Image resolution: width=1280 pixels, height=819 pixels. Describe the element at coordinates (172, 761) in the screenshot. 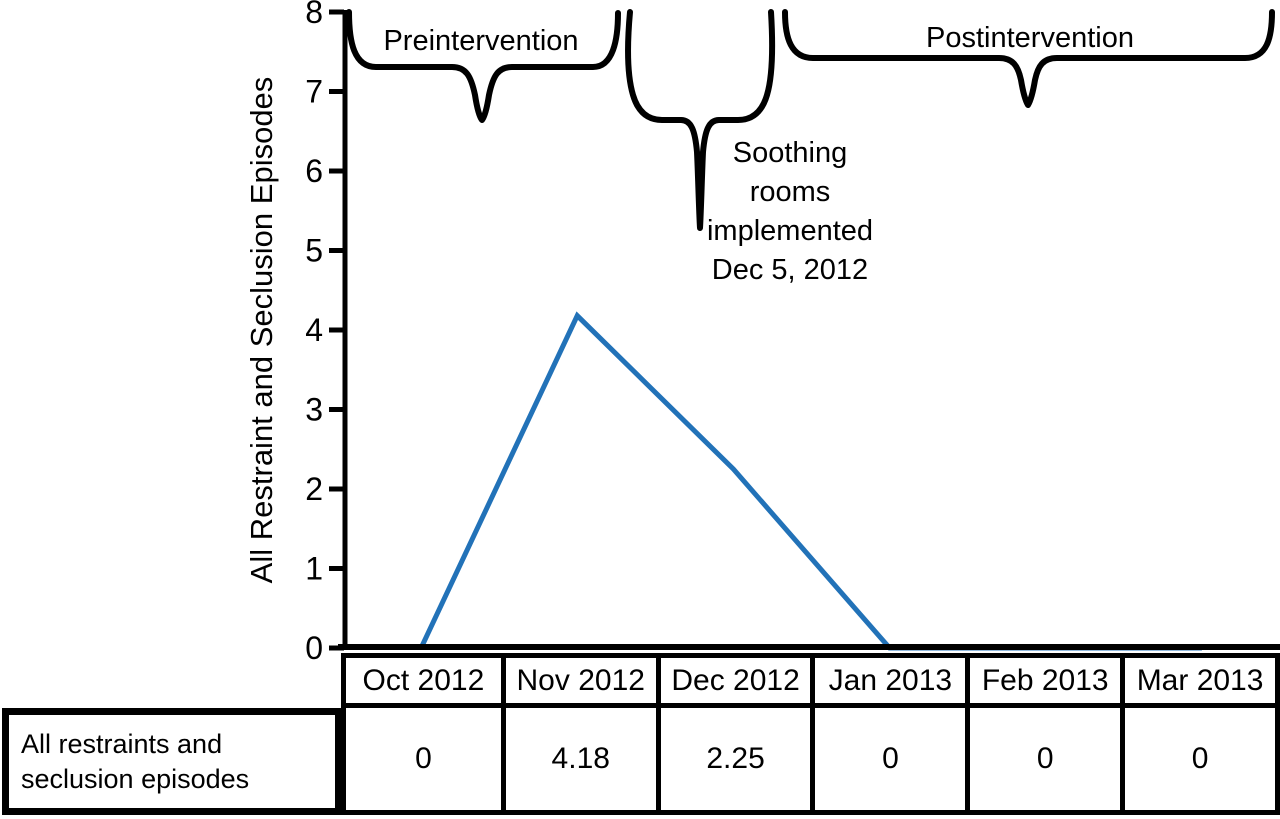

I see `series-row-label: All restraints and seclusion episodes` at that location.